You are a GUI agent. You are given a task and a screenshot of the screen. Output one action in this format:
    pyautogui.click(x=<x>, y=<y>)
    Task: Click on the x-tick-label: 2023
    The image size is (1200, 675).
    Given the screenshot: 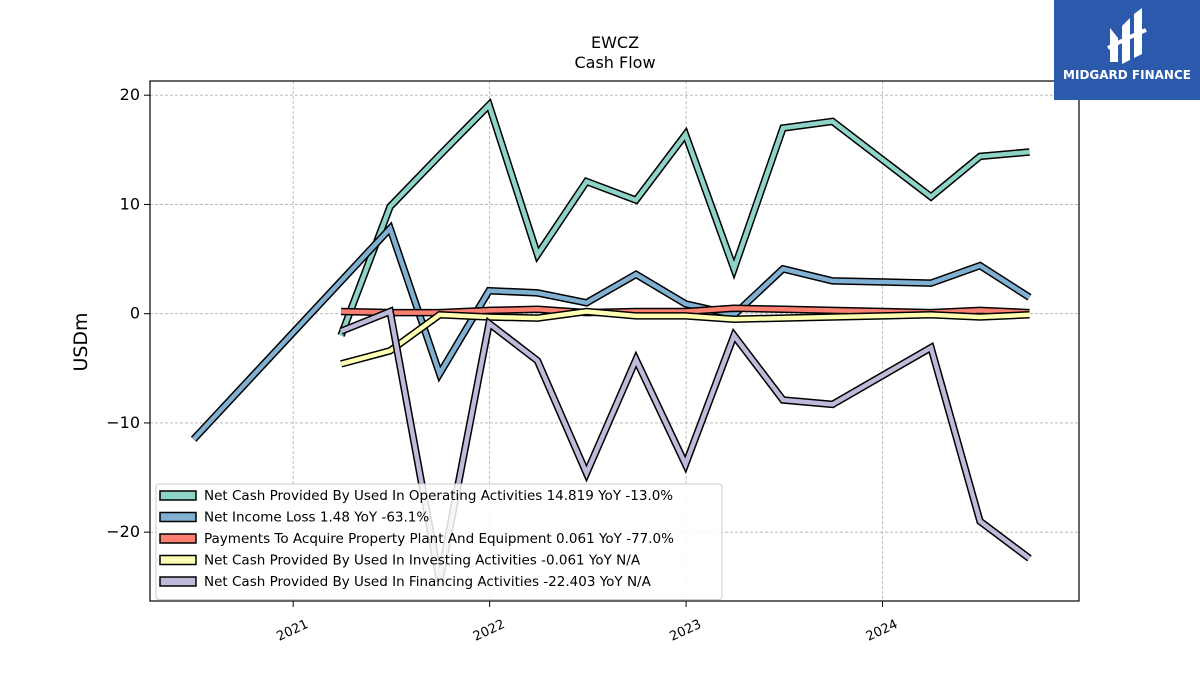 What is the action you would take?
    pyautogui.click(x=685, y=631)
    